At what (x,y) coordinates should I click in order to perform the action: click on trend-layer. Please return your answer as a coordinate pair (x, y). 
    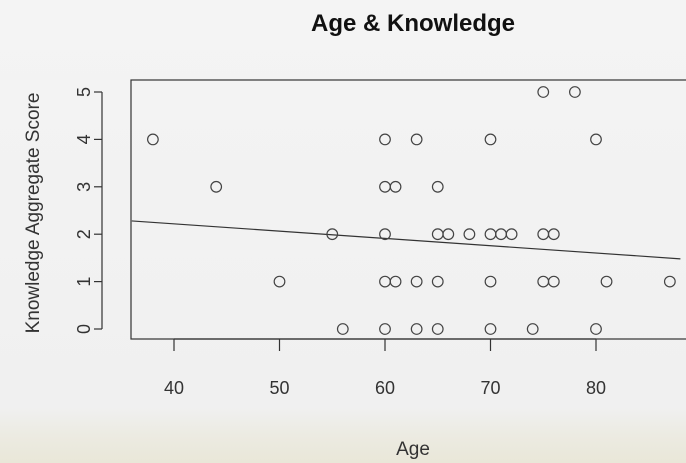
    Looking at the image, I should click on (406, 240).